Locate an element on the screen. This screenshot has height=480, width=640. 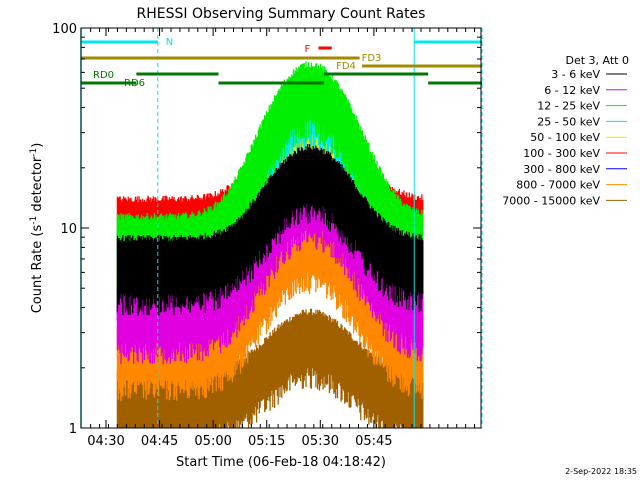
legend-label: 12 - 25 keV is located at coordinates (568, 106).